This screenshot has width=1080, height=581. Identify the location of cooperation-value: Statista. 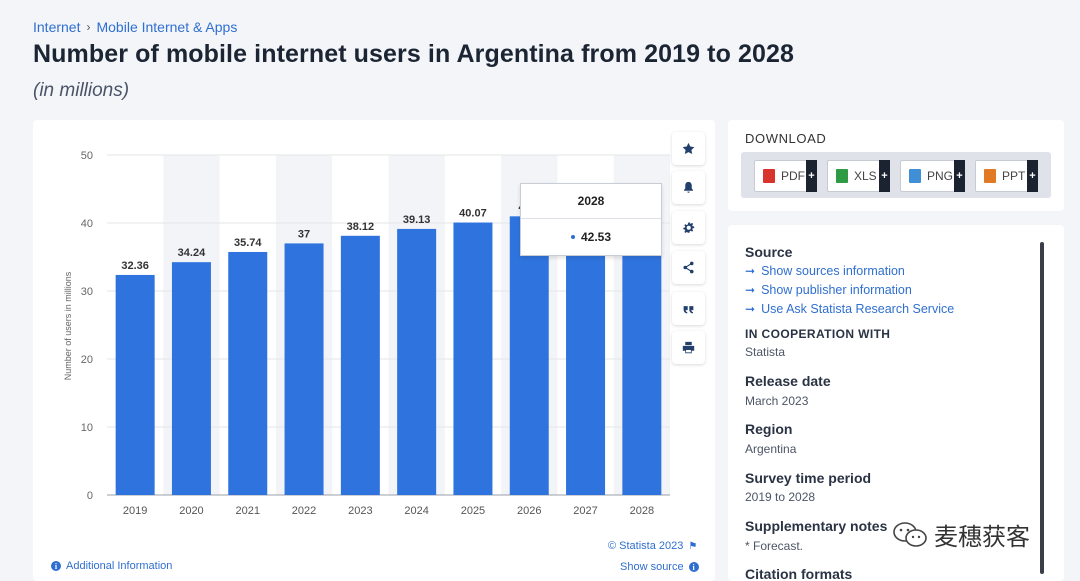
(765, 352).